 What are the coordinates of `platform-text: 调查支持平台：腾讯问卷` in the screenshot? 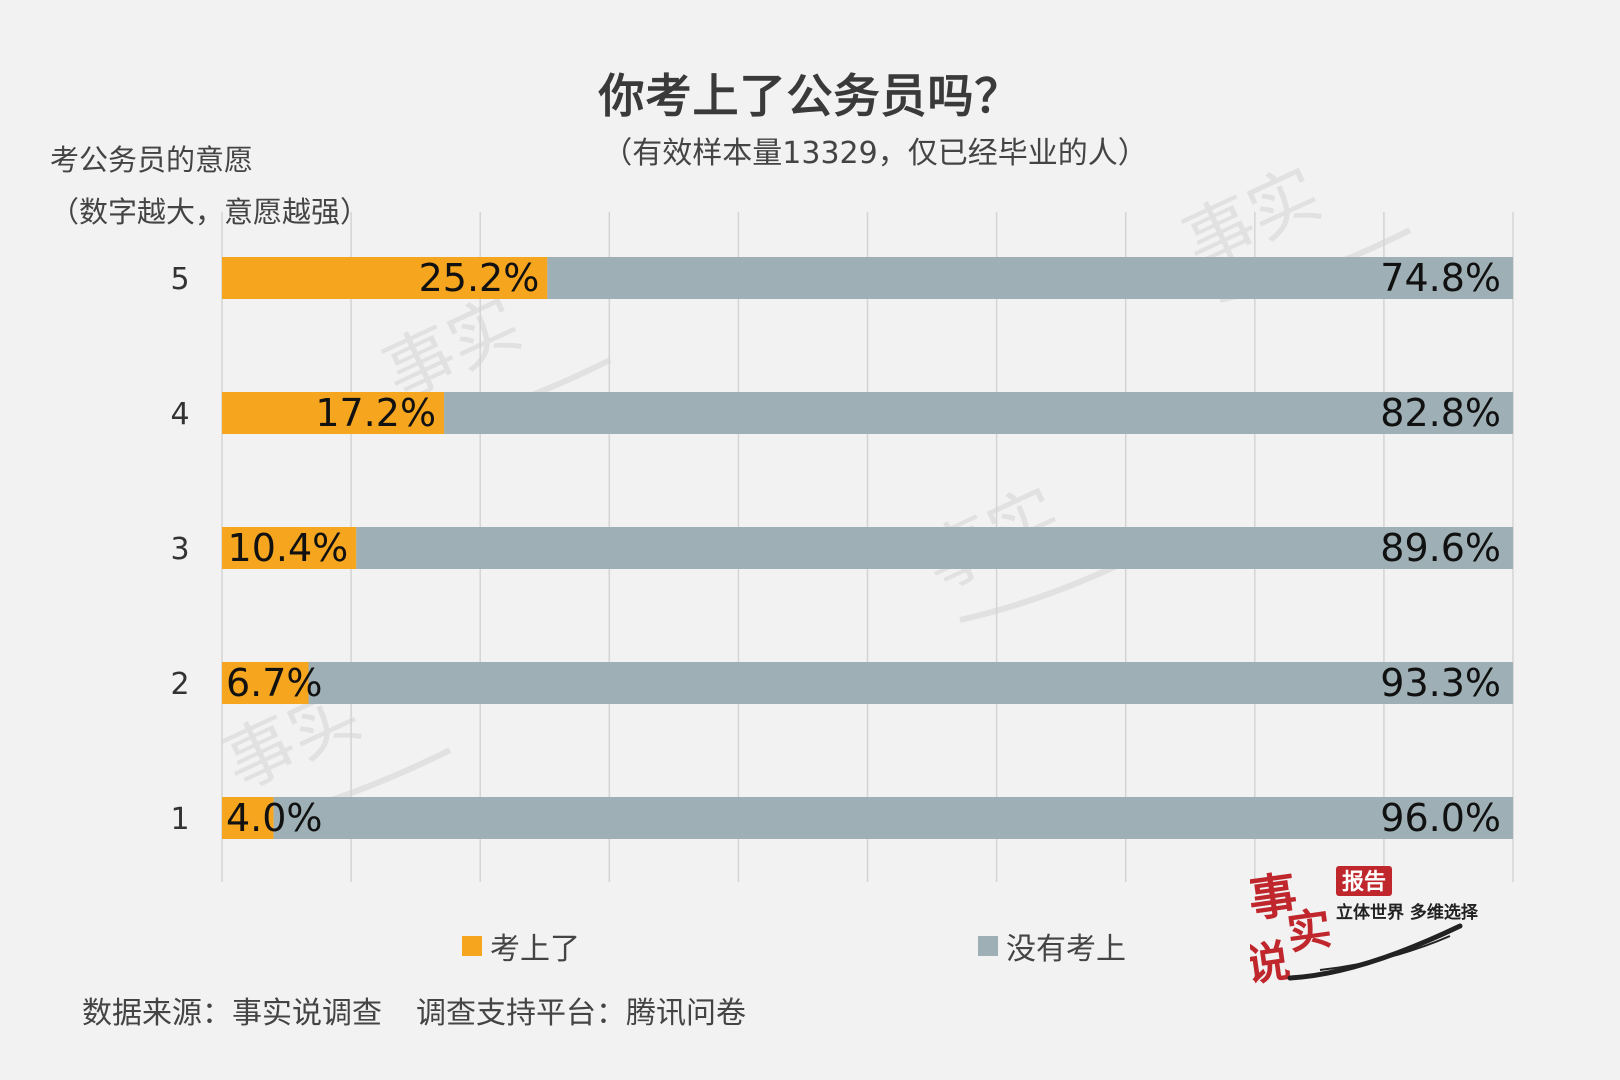 It's located at (581, 1013).